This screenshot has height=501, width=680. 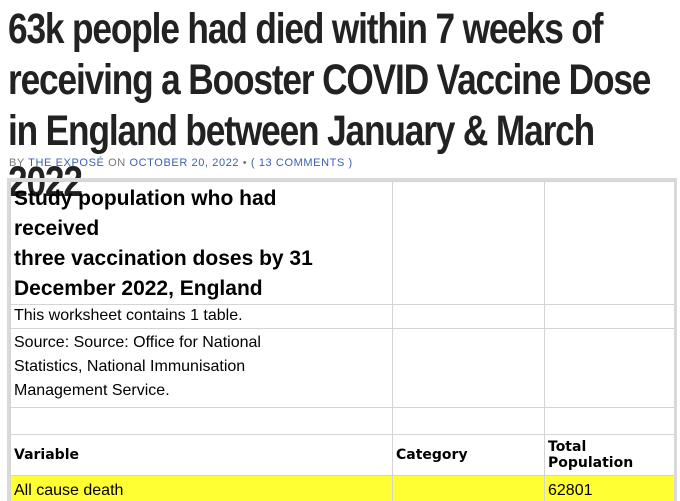 What do you see at coordinates (163, 258) in the screenshot?
I see `sheet-title-line: three vaccination doses by 31` at bounding box center [163, 258].